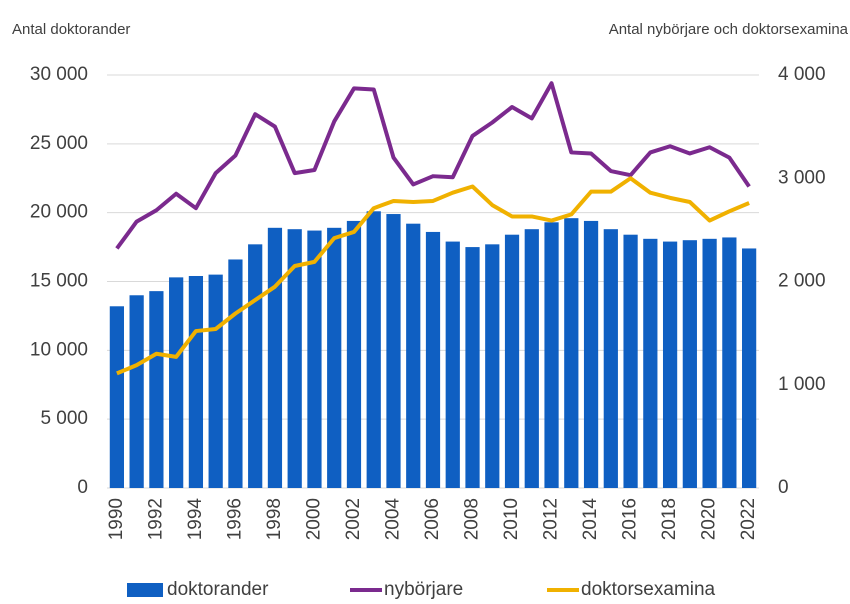 The image size is (850, 604). Describe the element at coordinates (709, 519) in the screenshot. I see `x-tick-label: 2020` at that location.